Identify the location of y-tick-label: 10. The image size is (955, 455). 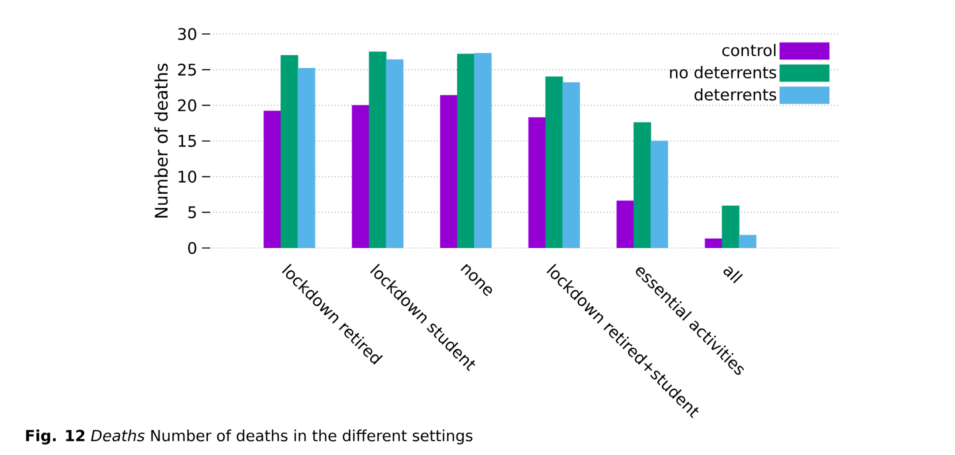
(187, 176).